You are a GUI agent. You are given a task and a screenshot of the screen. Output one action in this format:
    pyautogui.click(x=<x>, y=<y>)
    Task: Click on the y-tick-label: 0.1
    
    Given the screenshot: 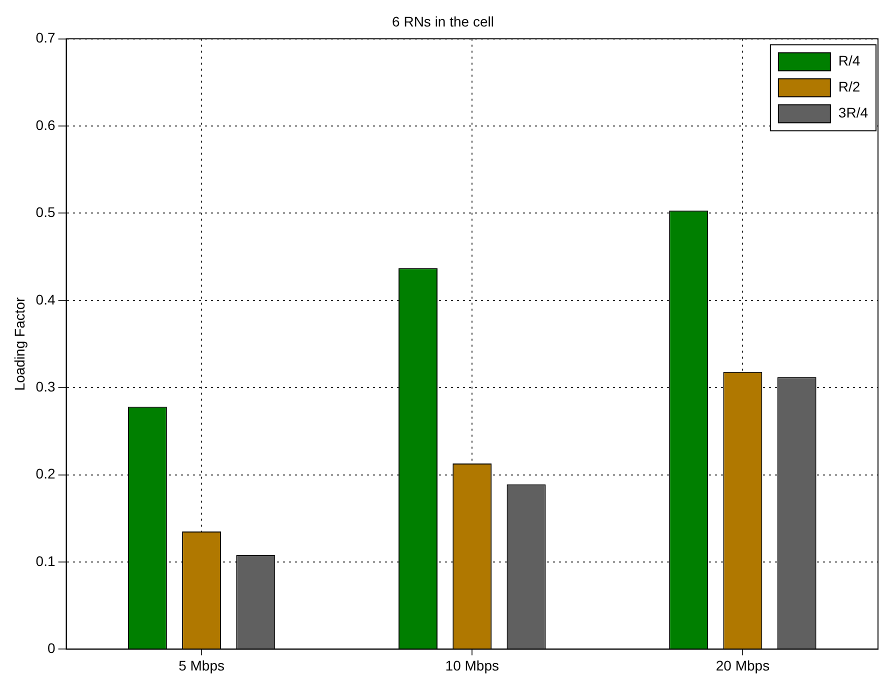 What is the action you would take?
    pyautogui.click(x=46, y=560)
    